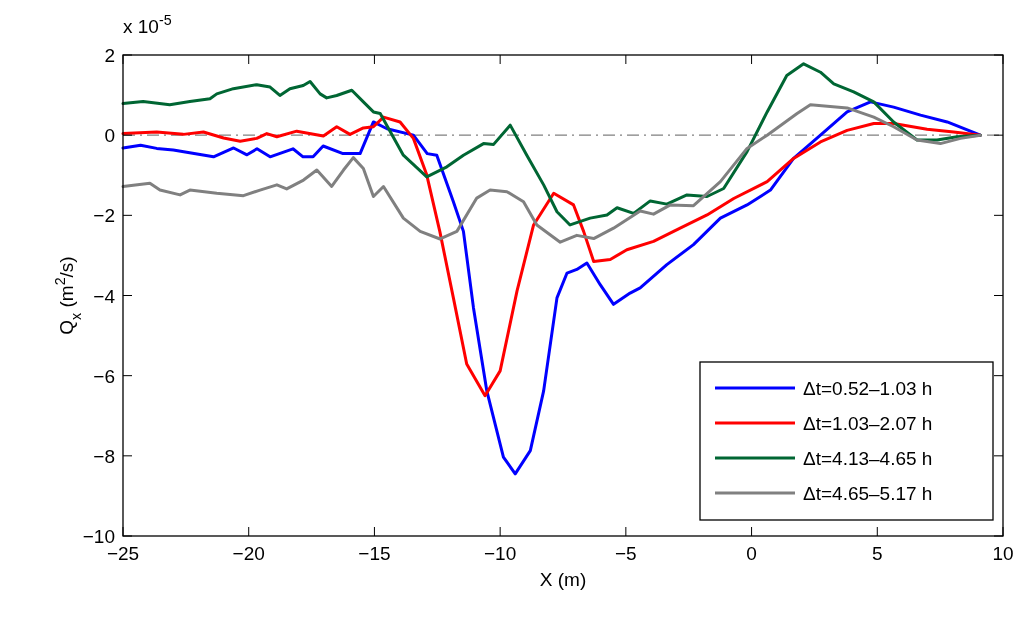 The height and width of the screenshot is (617, 1022). What do you see at coordinates (104, 376) in the screenshot?
I see `y-tick-label: −6` at bounding box center [104, 376].